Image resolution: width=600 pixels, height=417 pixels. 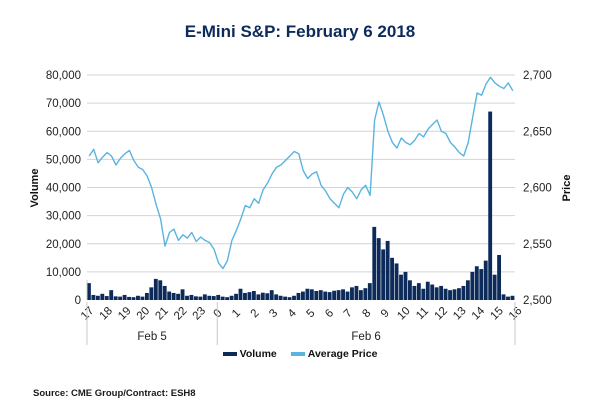 I want to click on y-axis-right-title: Price, so click(x=567, y=188).